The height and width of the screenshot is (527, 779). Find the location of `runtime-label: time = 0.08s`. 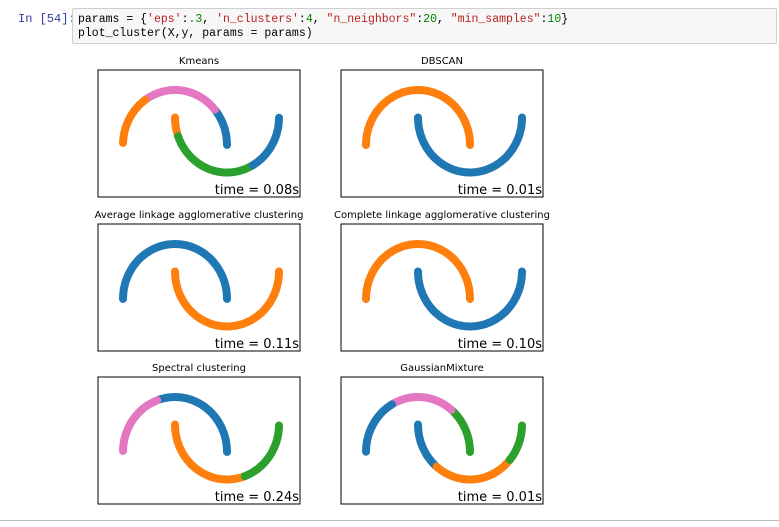

runtime-label: time = 0.08s is located at coordinates (257, 190).